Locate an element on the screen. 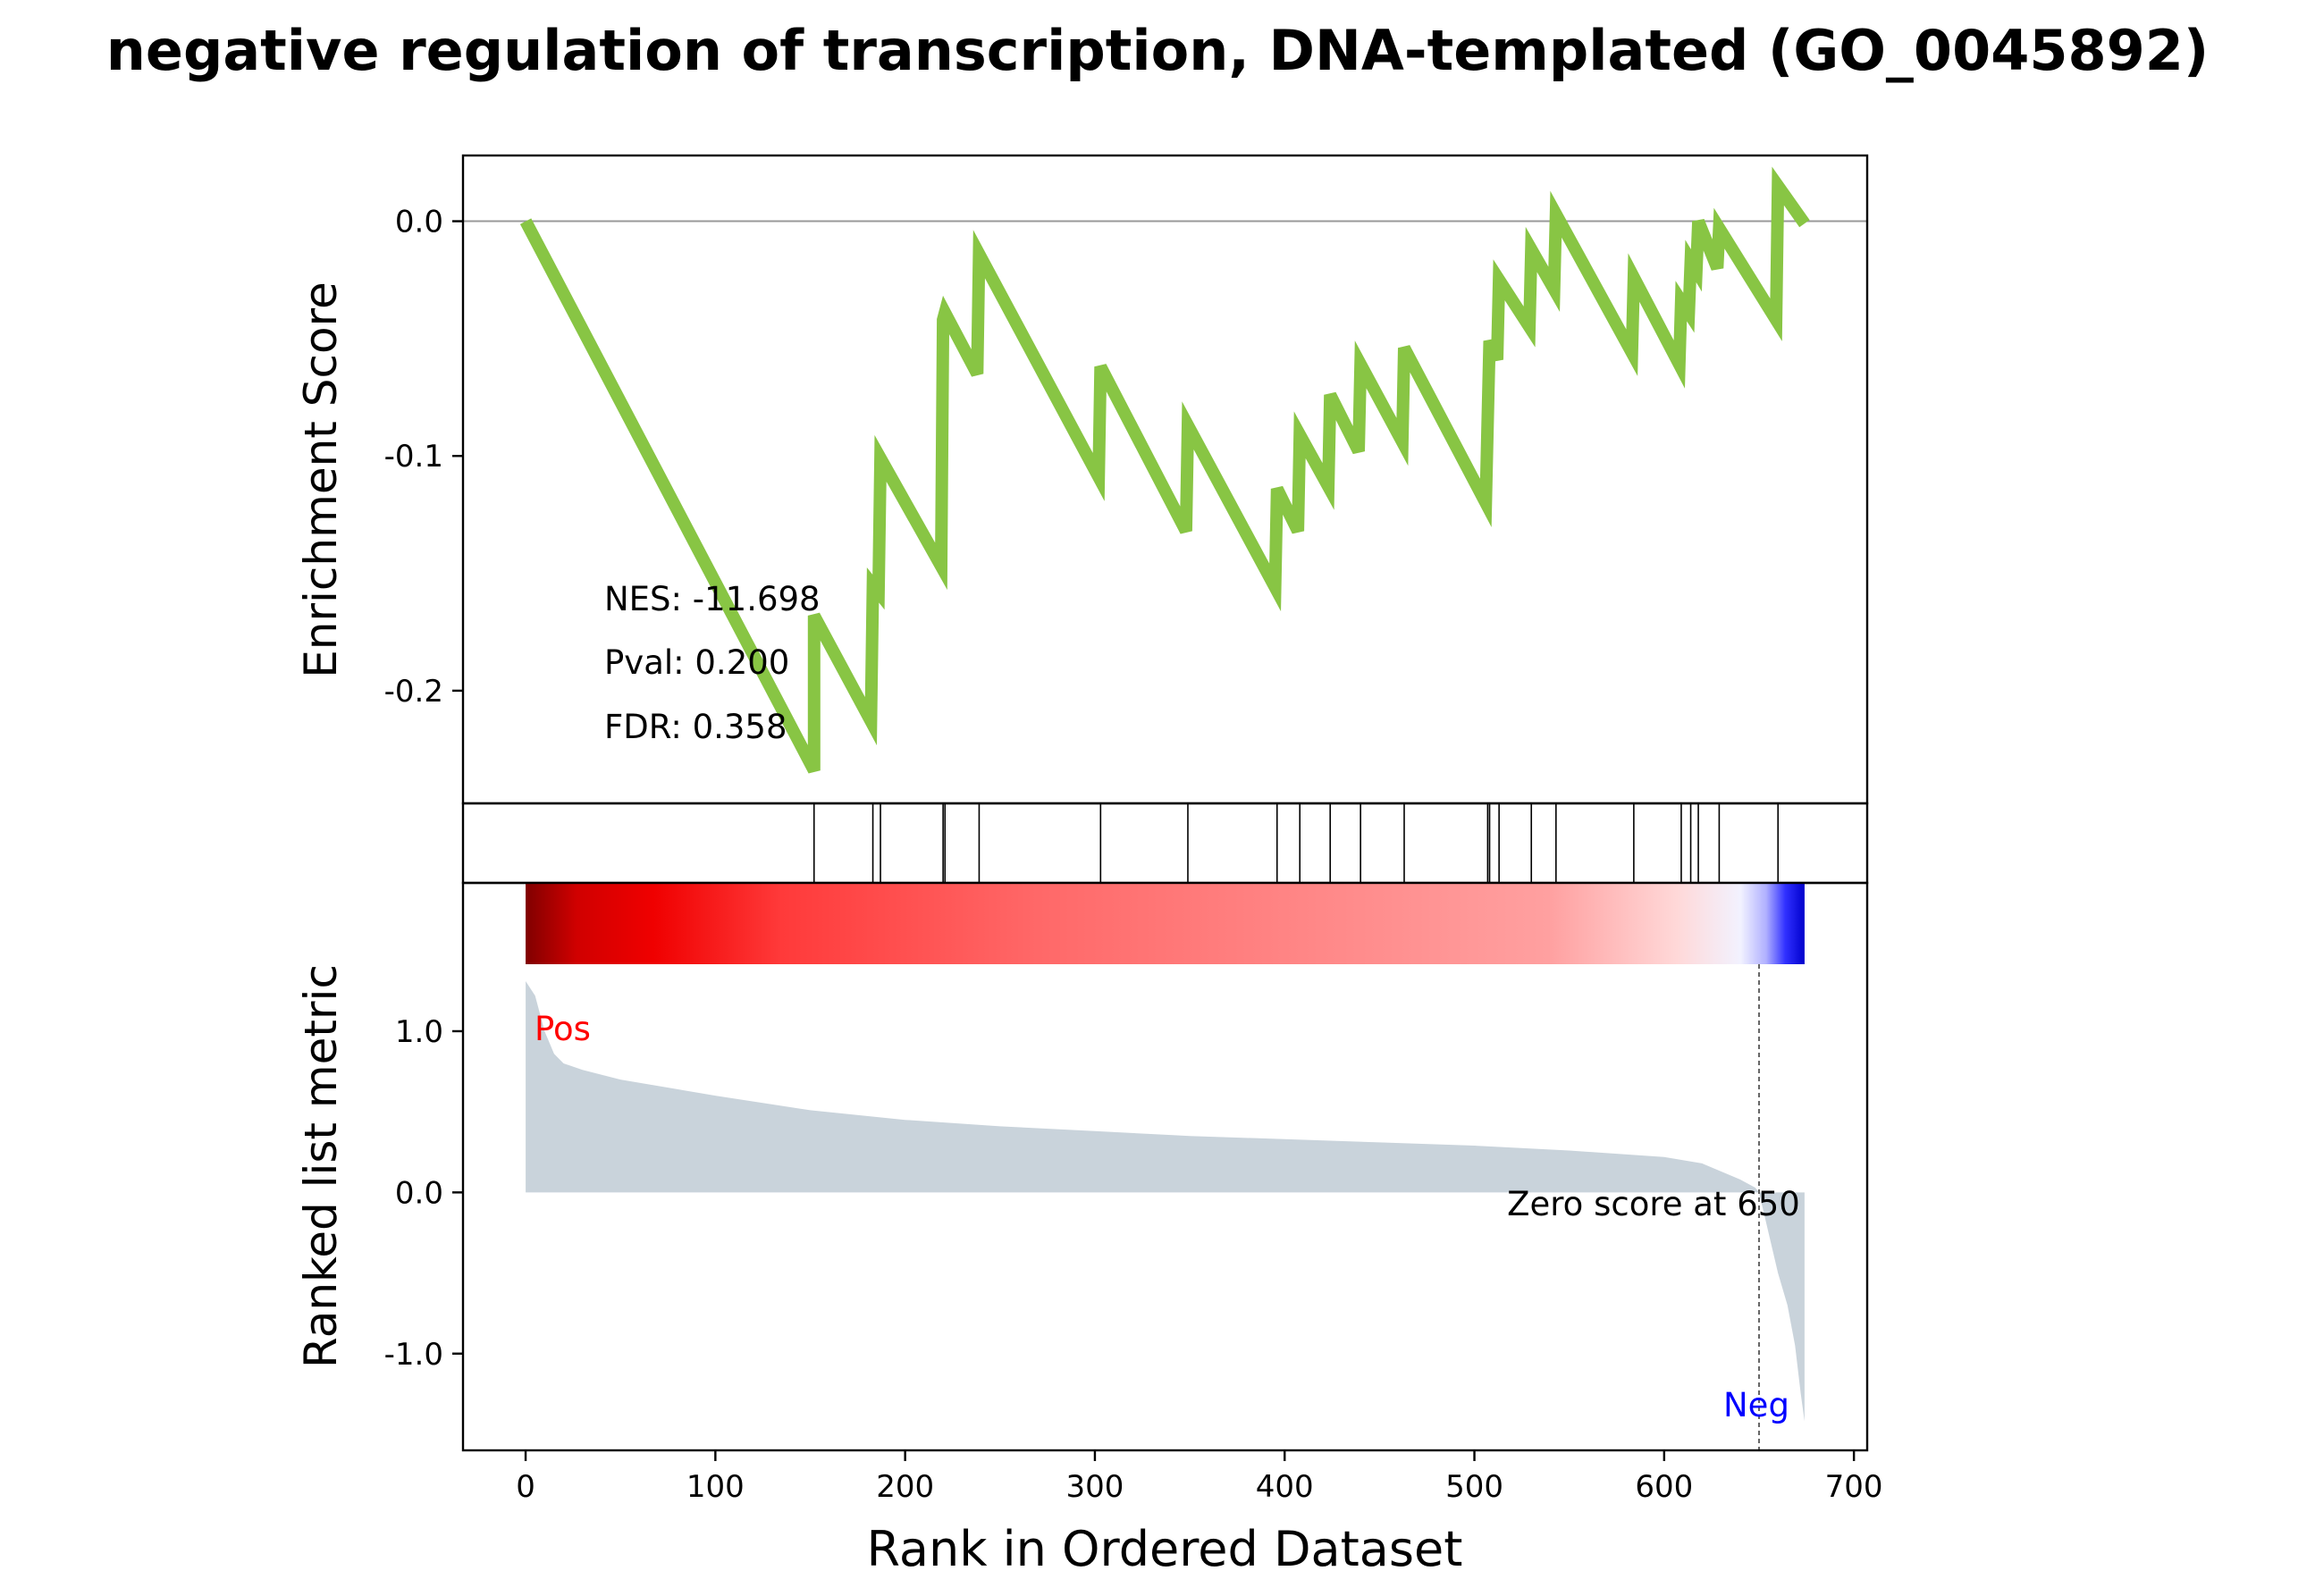  hits-panel is located at coordinates (1165, 843).